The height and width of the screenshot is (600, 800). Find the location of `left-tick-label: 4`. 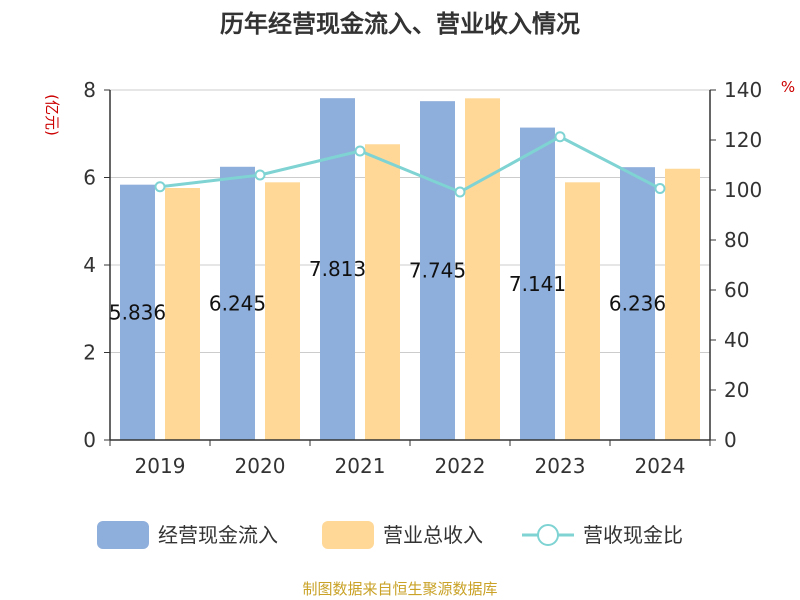

left-tick-label: 4 is located at coordinates (89, 265).